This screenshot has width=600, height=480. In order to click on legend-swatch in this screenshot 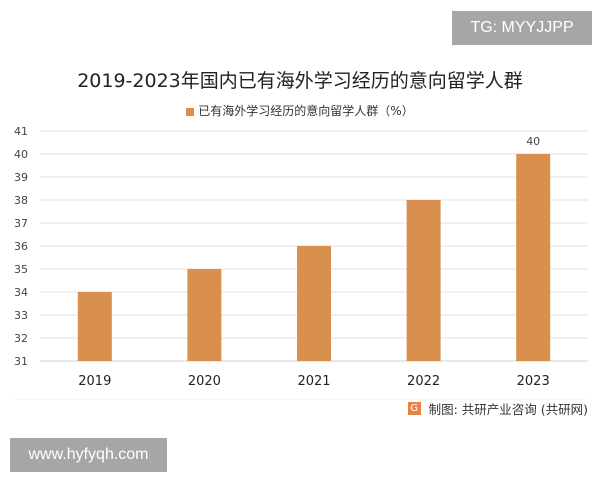, I will do `click(190, 111)`.